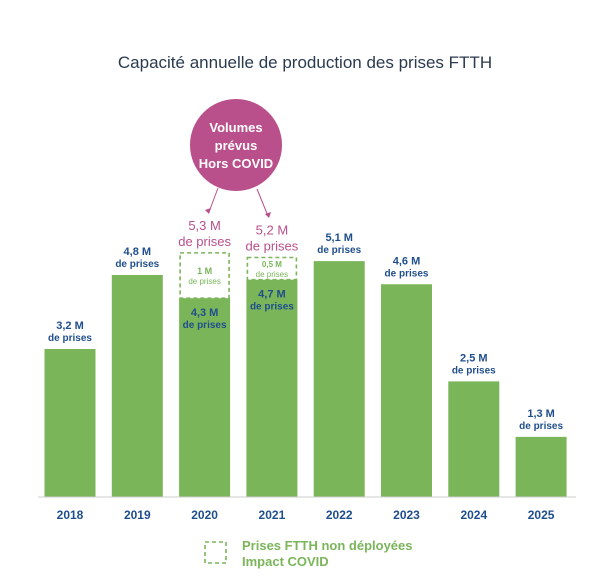  What do you see at coordinates (339, 238) in the screenshot?
I see `data-label-2022: 5,1 M` at bounding box center [339, 238].